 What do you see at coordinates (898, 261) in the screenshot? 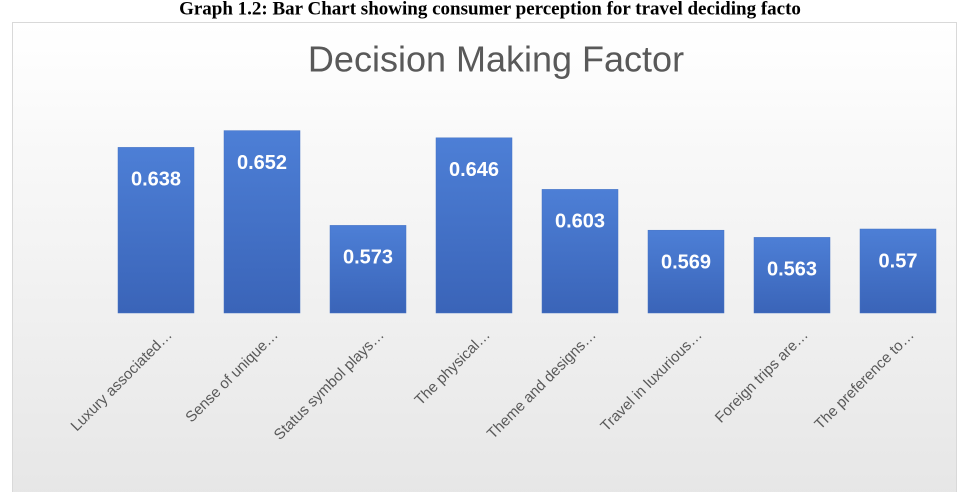
I see `data-label: 0.57` at bounding box center [898, 261].